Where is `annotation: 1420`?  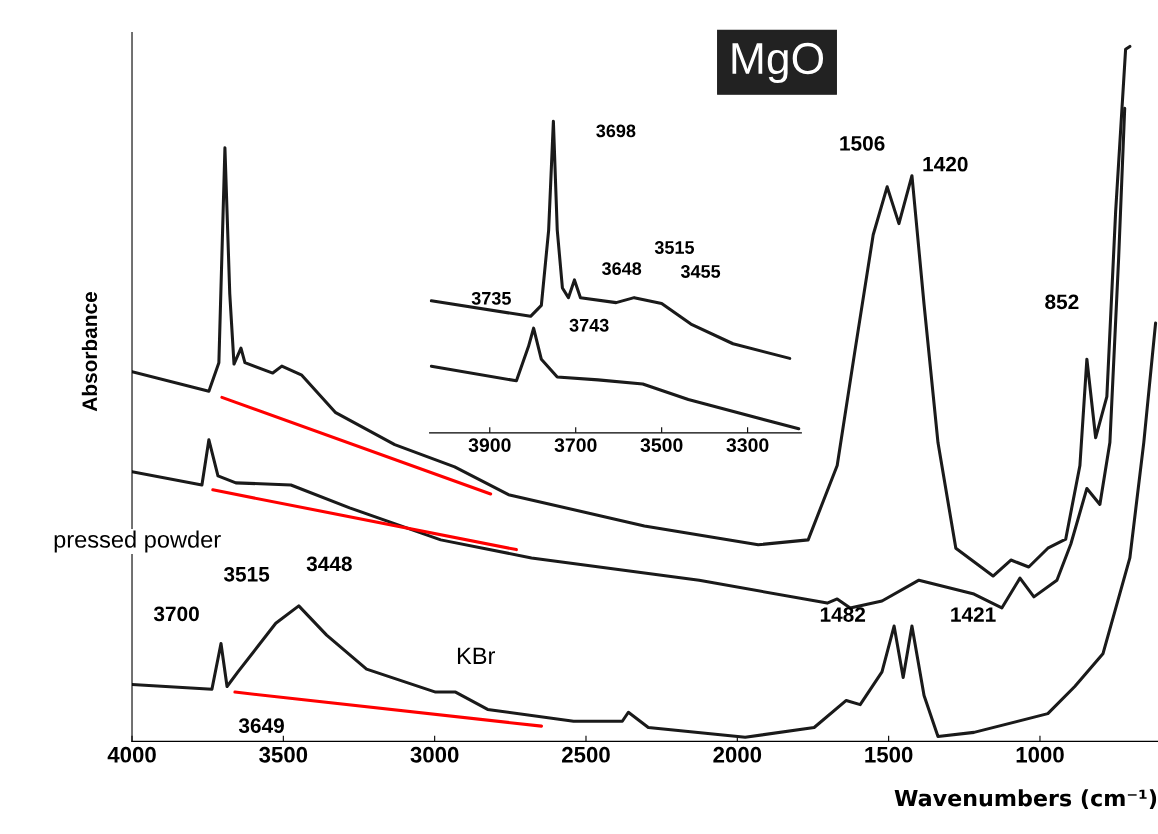 annotation: 1420 is located at coordinates (945, 164).